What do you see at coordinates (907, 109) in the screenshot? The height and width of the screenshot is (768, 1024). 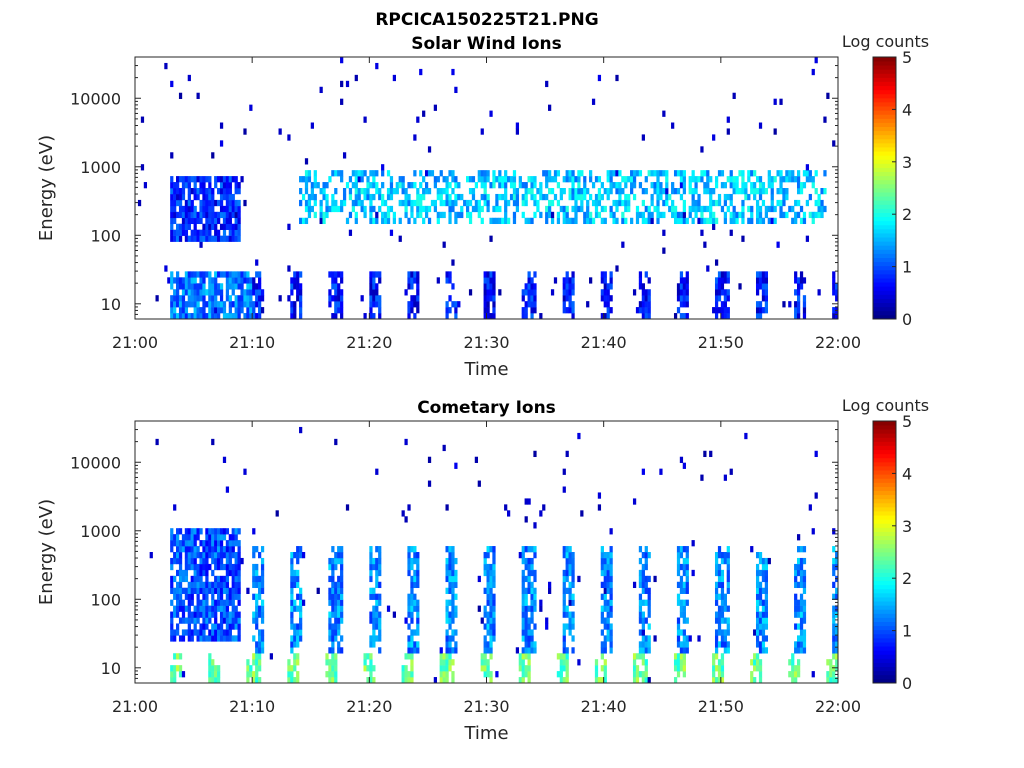 I see `colorbar-tick-label: 4` at bounding box center [907, 109].